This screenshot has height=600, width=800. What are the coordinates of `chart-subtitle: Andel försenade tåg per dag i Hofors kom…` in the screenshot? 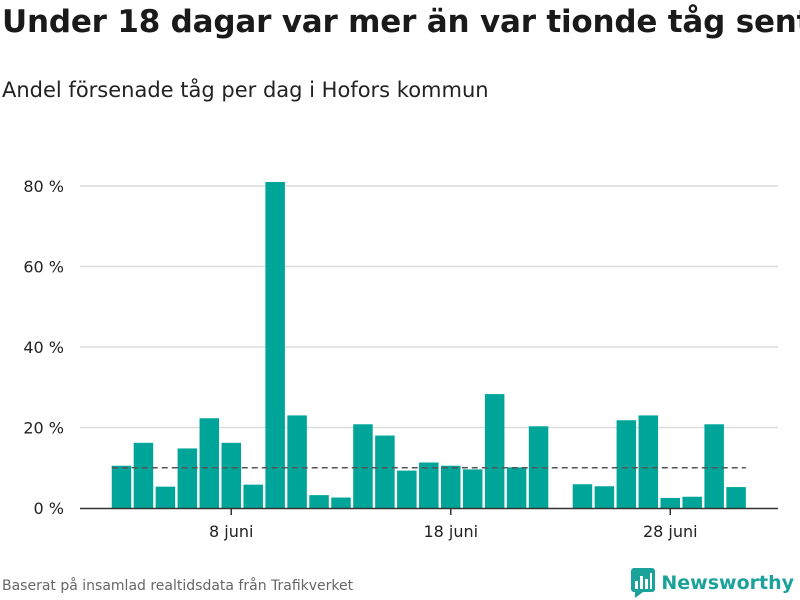 It's located at (245, 90).